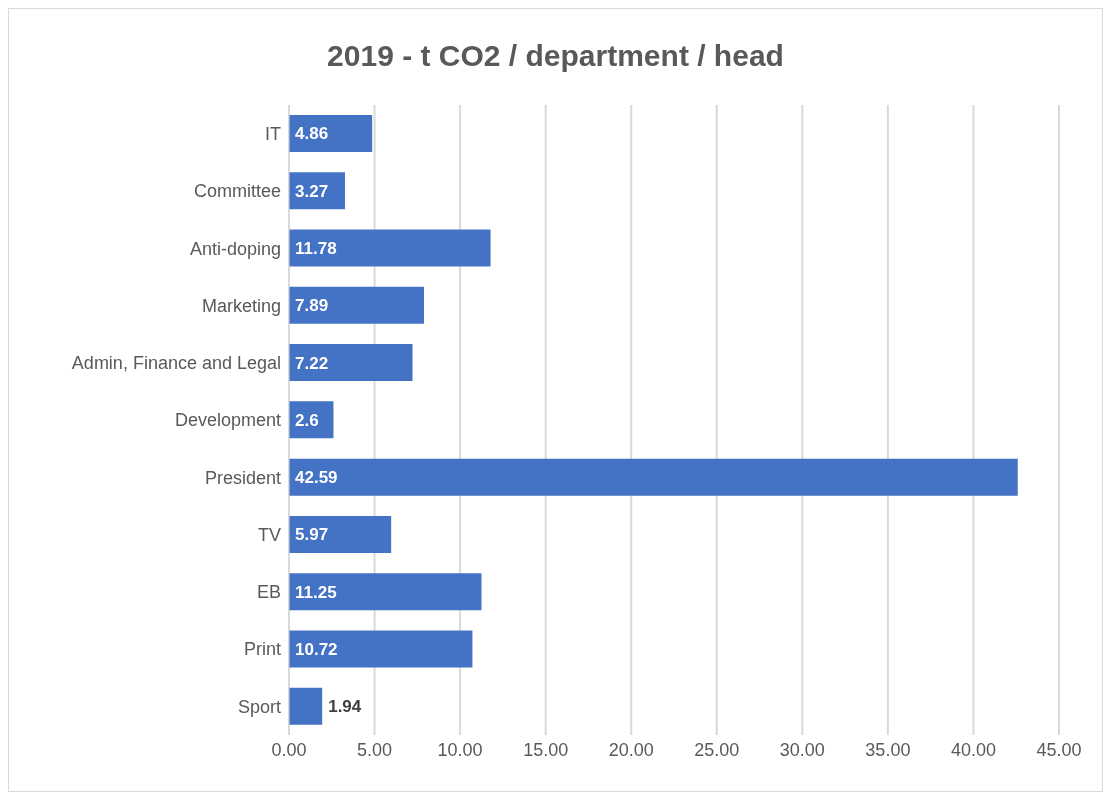  What do you see at coordinates (345, 707) in the screenshot?
I see `data-label: 1.94` at bounding box center [345, 707].